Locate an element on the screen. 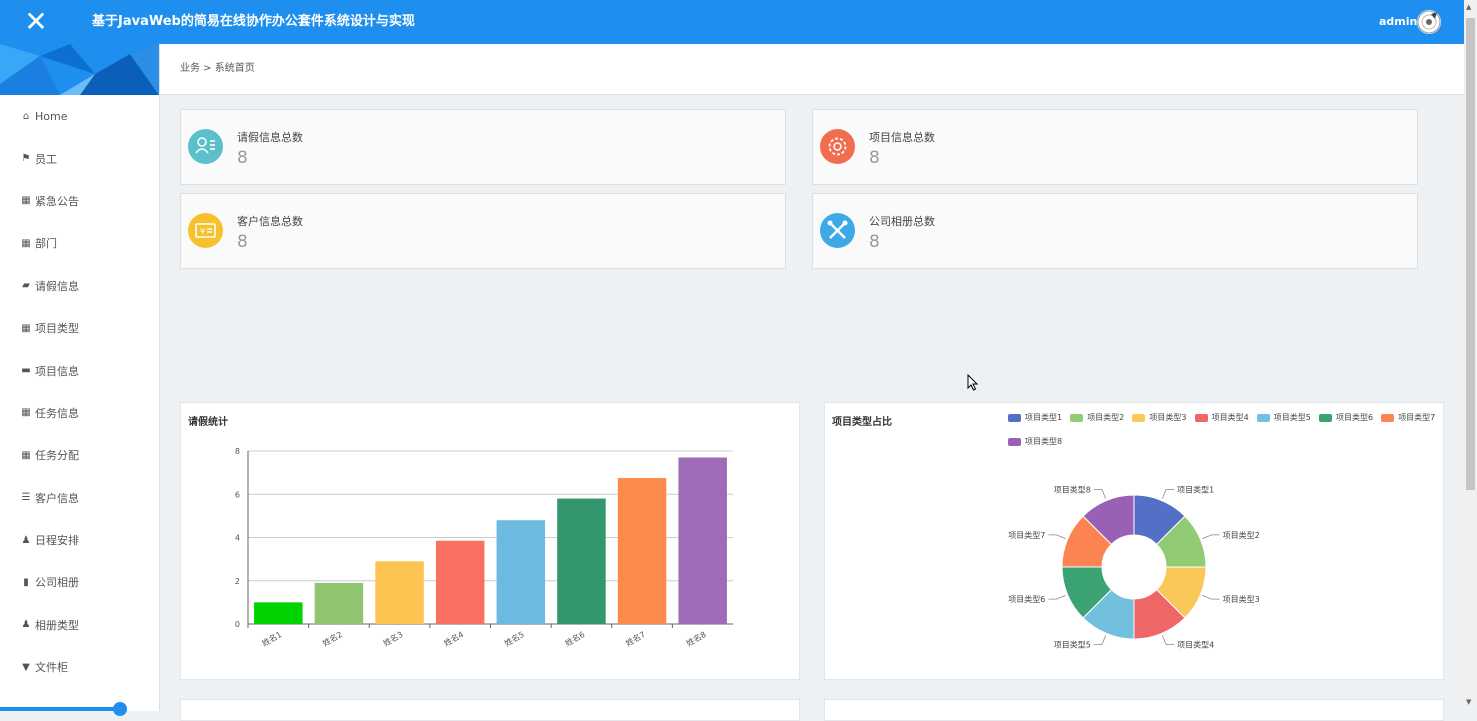  sidebar-item-project-type: ▦ 项目类型 is located at coordinates (50, 329).